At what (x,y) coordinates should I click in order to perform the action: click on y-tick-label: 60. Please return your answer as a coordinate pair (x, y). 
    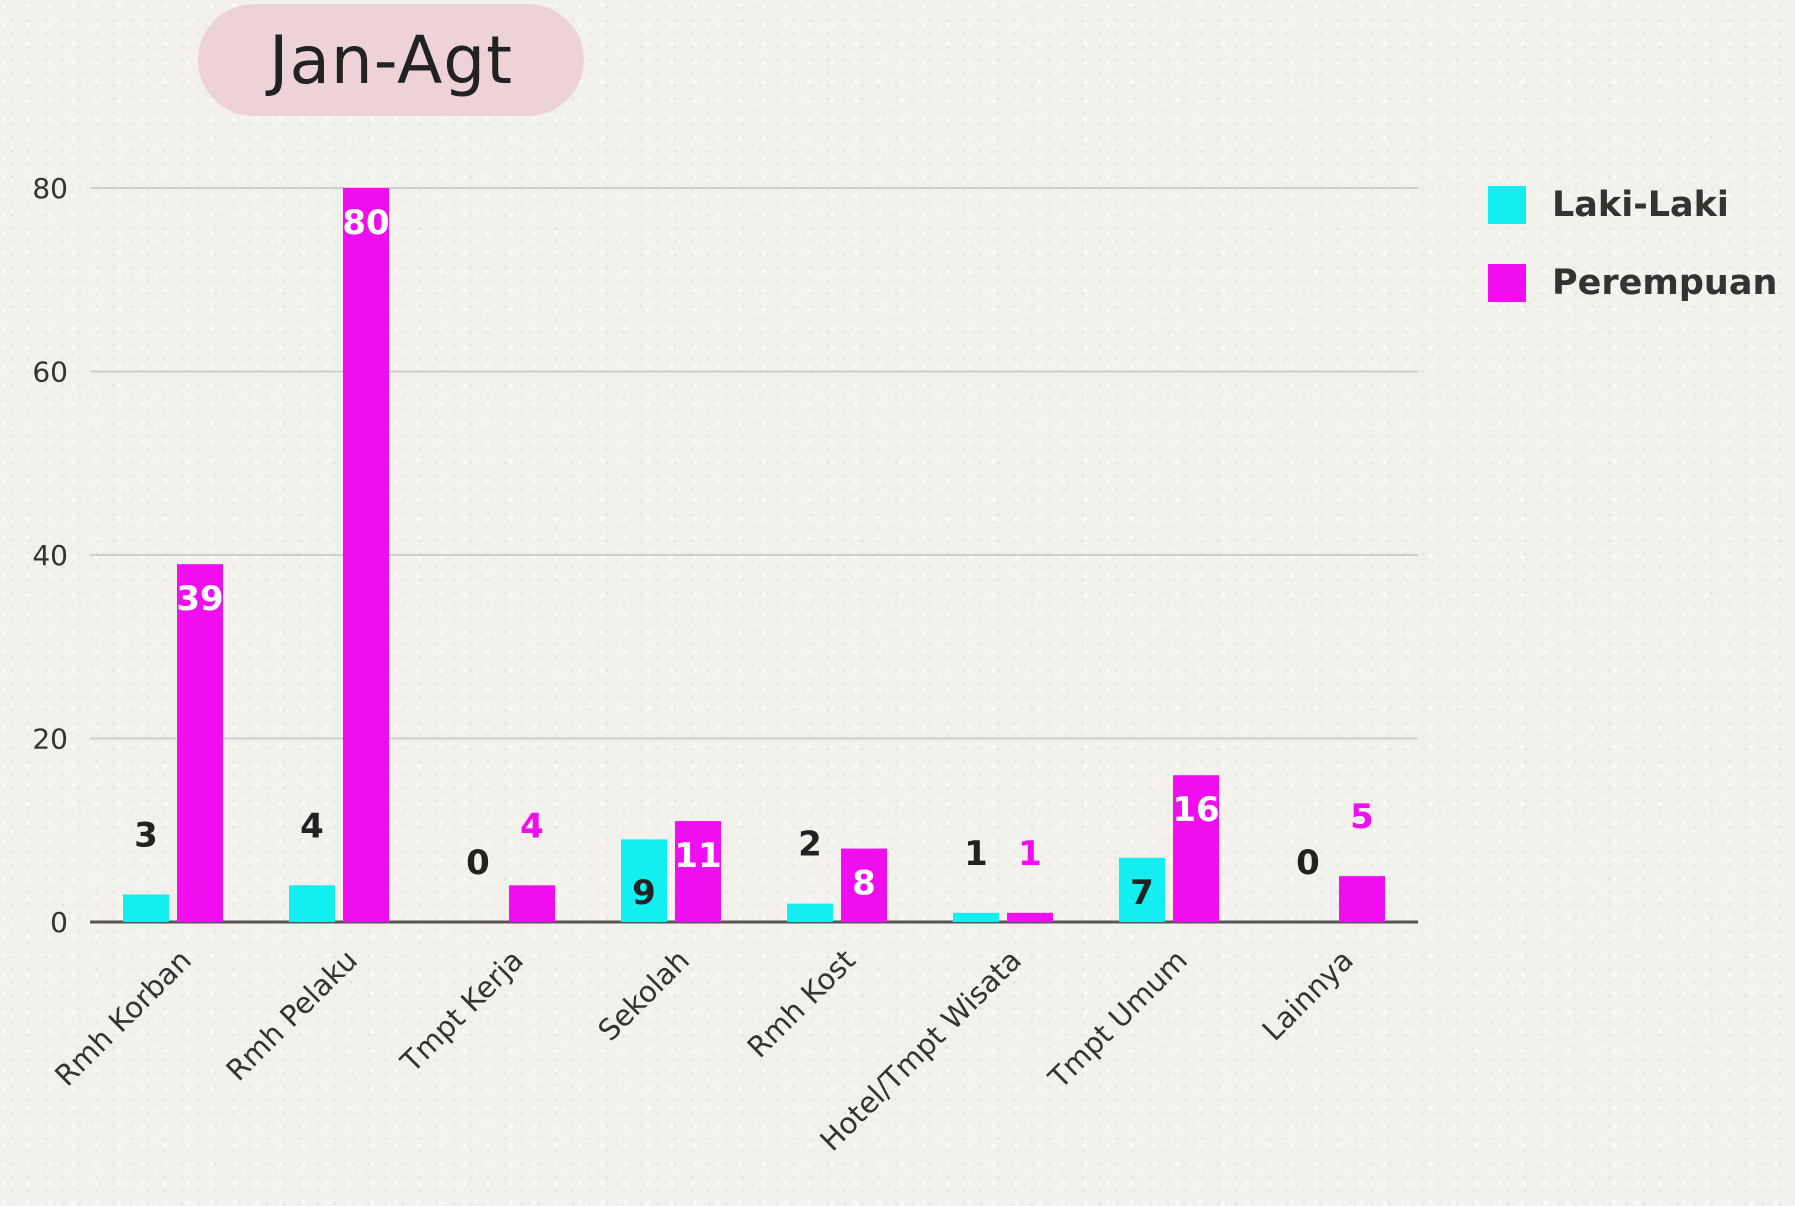
    Looking at the image, I should click on (50, 372).